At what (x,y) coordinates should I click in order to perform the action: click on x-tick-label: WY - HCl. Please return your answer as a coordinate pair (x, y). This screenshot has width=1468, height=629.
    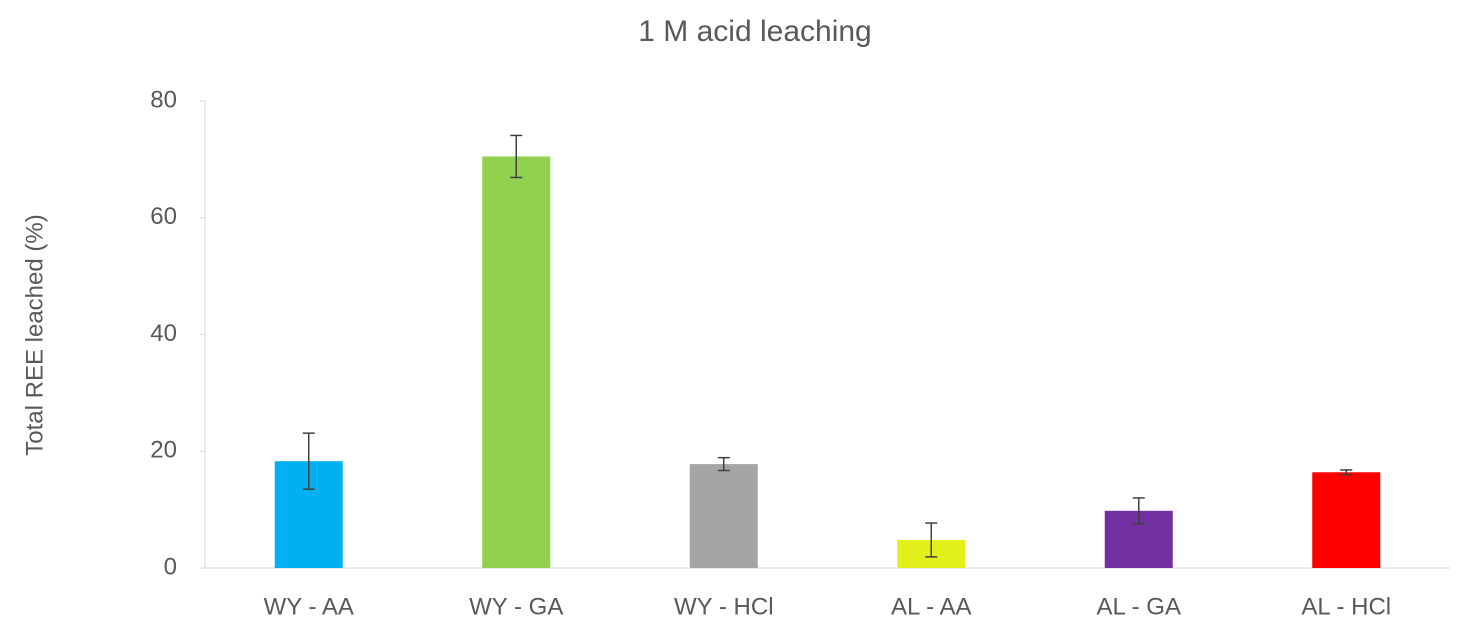
    Looking at the image, I should click on (724, 606).